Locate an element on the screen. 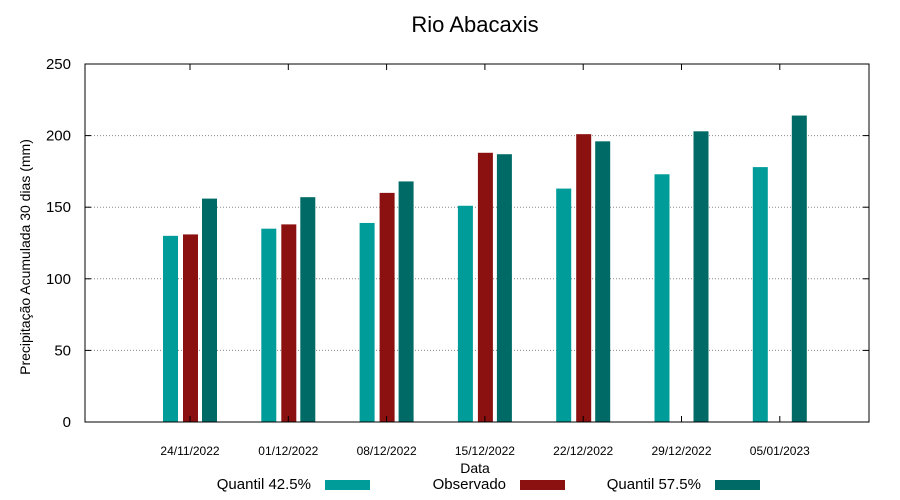  y-tick-label: 150 is located at coordinates (58, 207).